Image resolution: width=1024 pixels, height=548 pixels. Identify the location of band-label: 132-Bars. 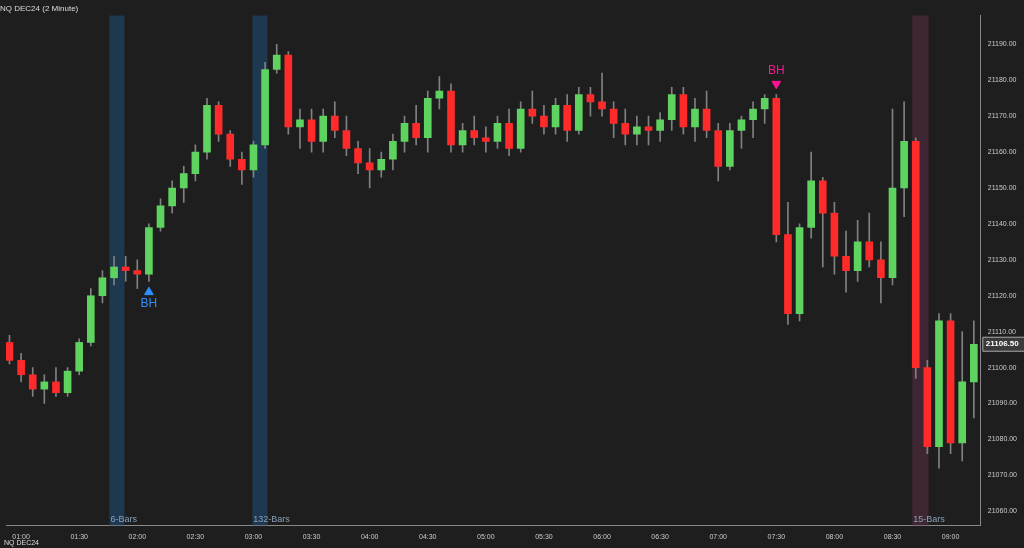
(272, 518).